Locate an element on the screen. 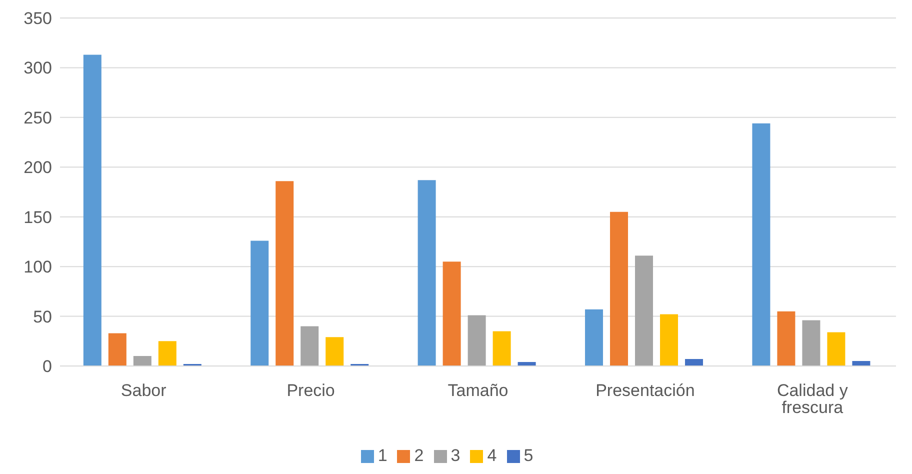  y-tick-label: 350 is located at coordinates (38, 18).